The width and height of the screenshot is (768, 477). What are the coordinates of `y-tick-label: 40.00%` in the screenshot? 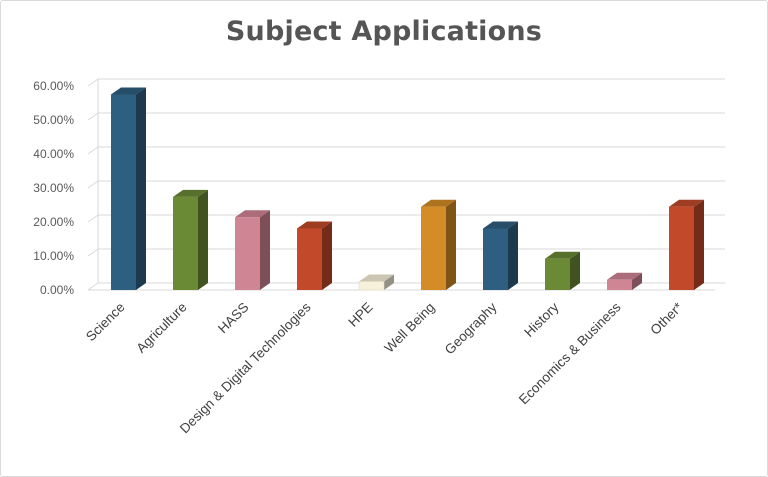 It's located at (53, 154).